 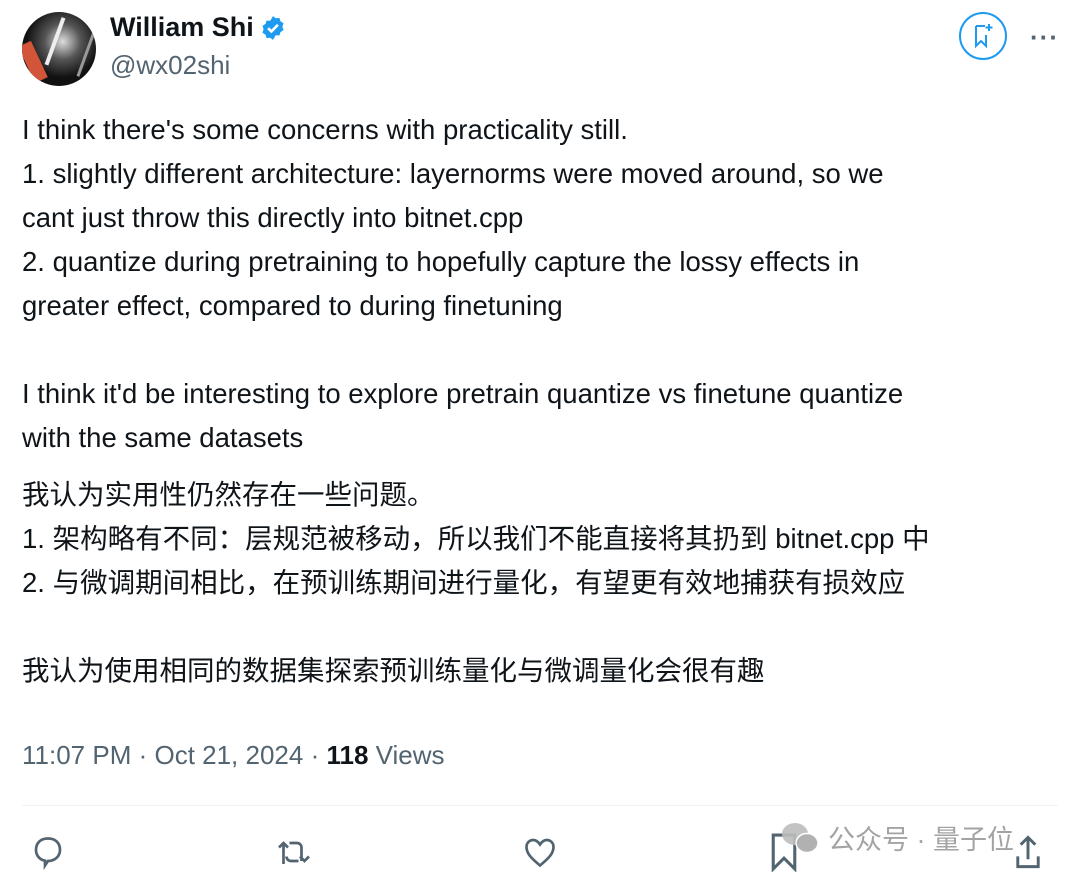 I want to click on verified-badge-icon, so click(x=273, y=27).